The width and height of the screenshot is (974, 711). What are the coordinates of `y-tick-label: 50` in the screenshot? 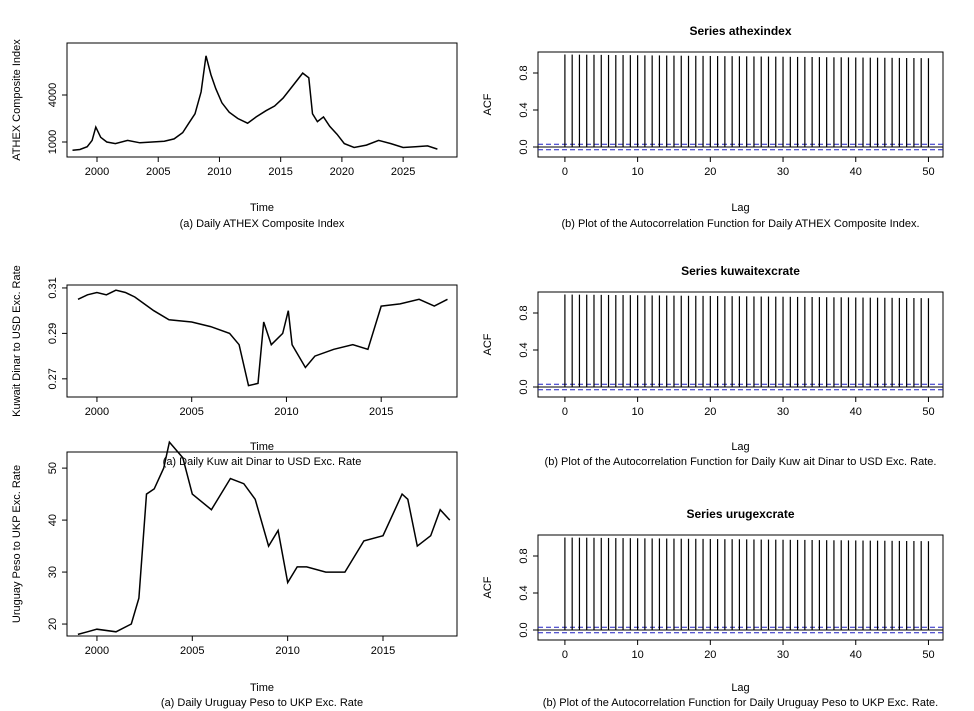 It's located at (53, 468).